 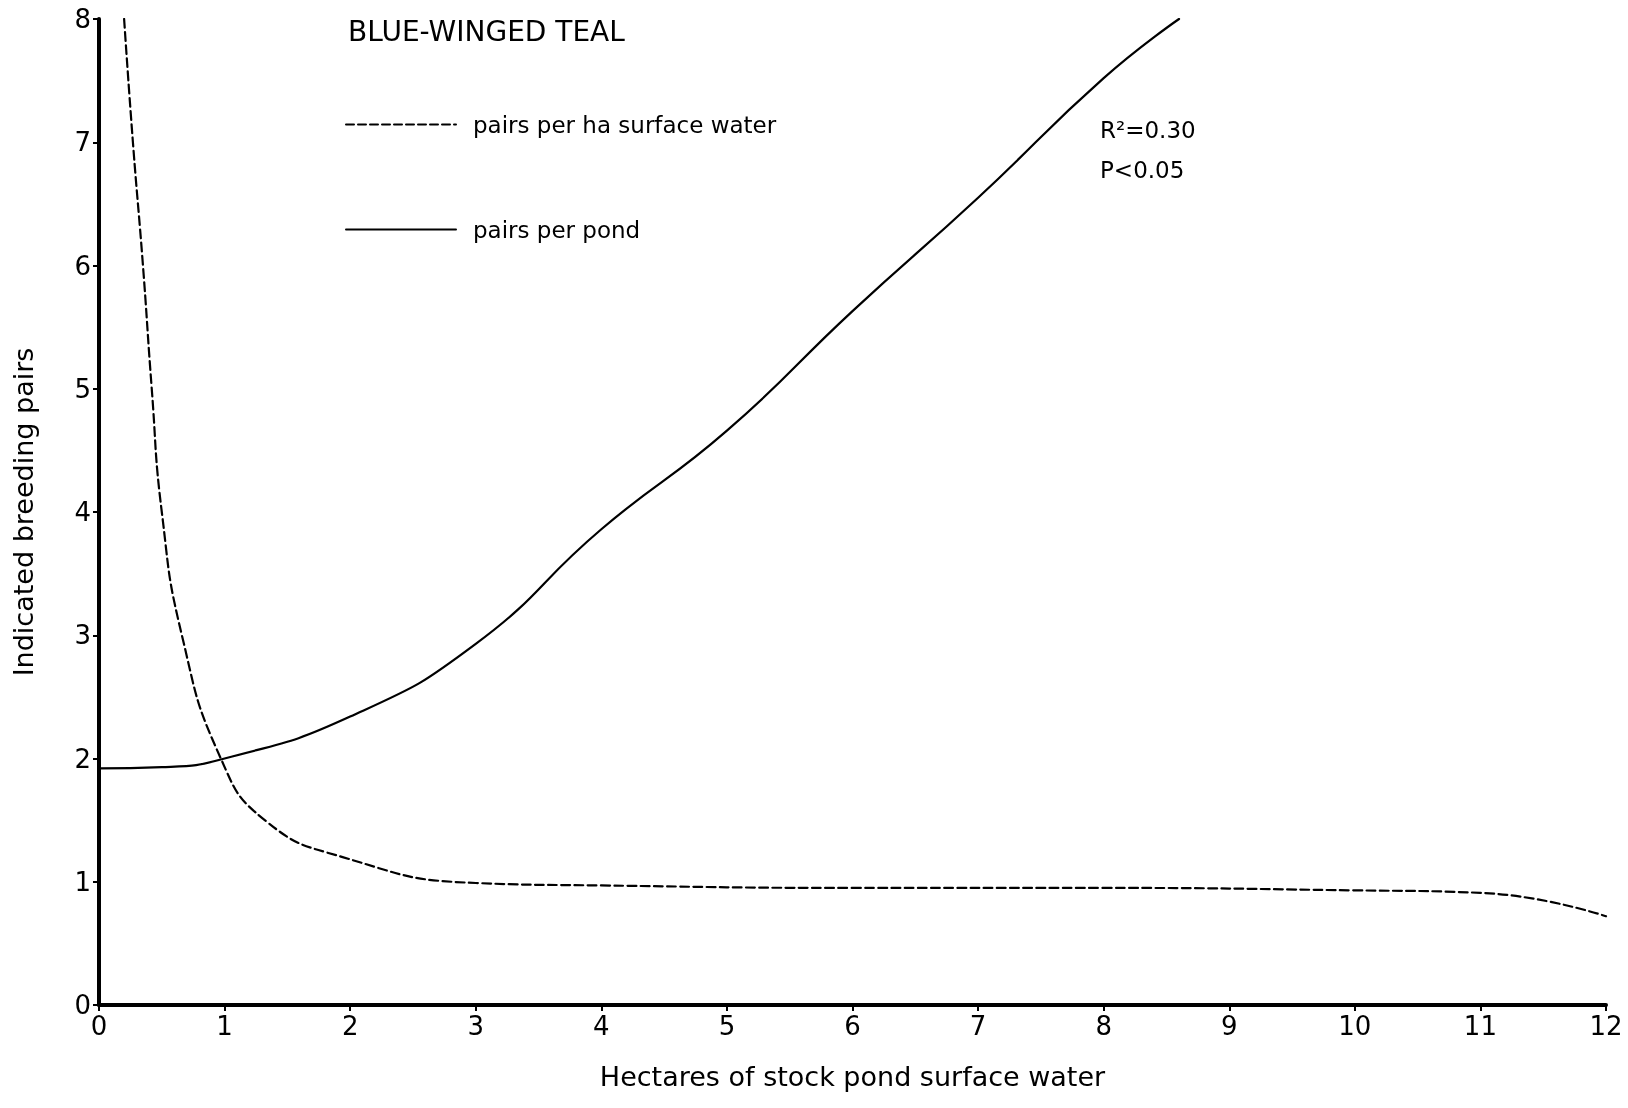 I want to click on x-tick-label: 12, so click(x=1606, y=1026).